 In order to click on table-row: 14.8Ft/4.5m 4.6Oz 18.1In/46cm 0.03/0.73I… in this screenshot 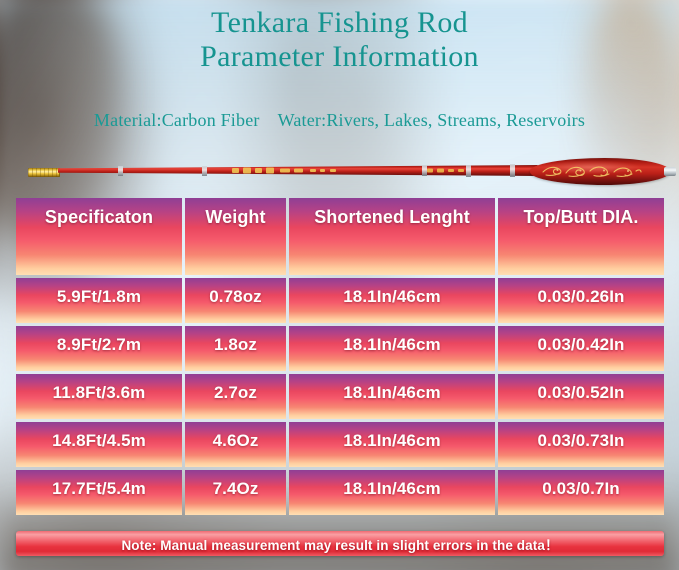, I will do `click(340, 444)`.